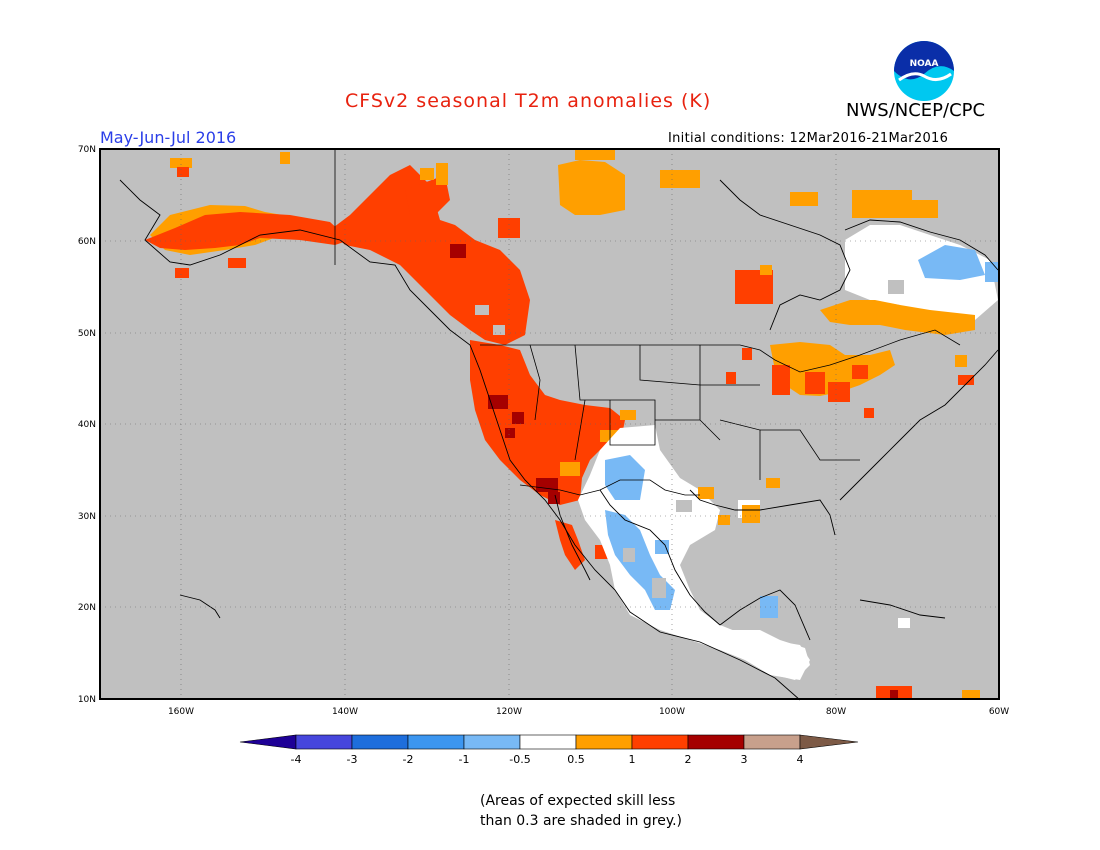 This screenshot has height=850, width=1100. I want to click on lat-label: 60N, so click(87, 242).